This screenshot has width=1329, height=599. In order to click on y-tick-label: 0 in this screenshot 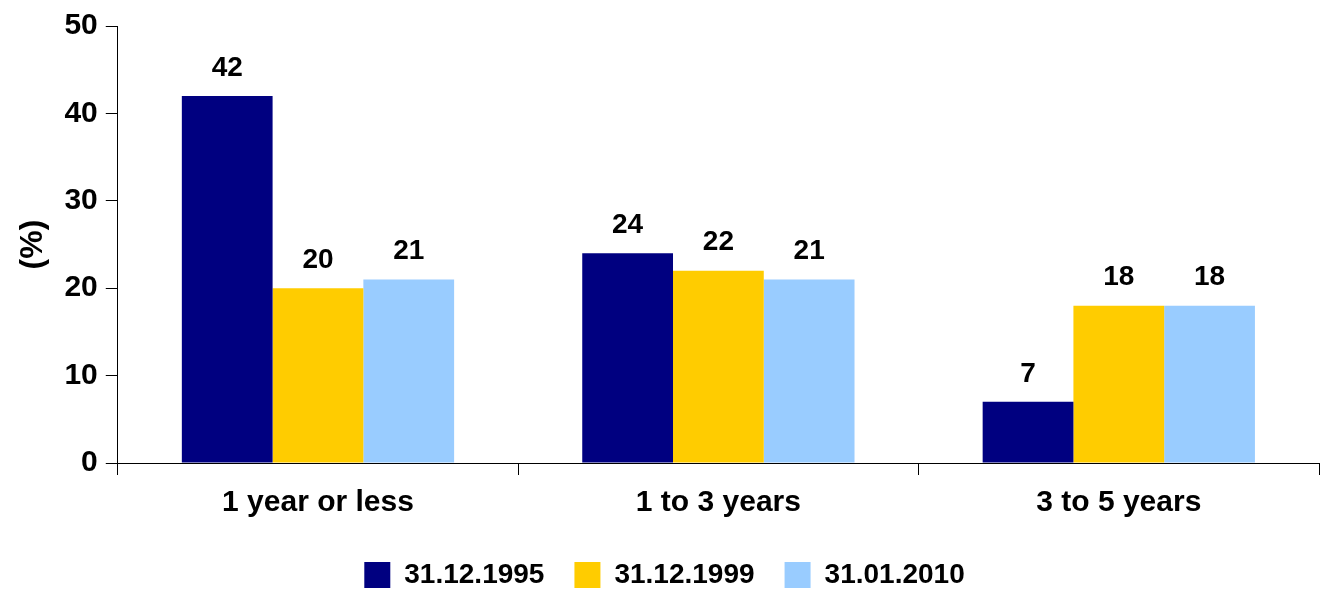, I will do `click(89, 461)`.